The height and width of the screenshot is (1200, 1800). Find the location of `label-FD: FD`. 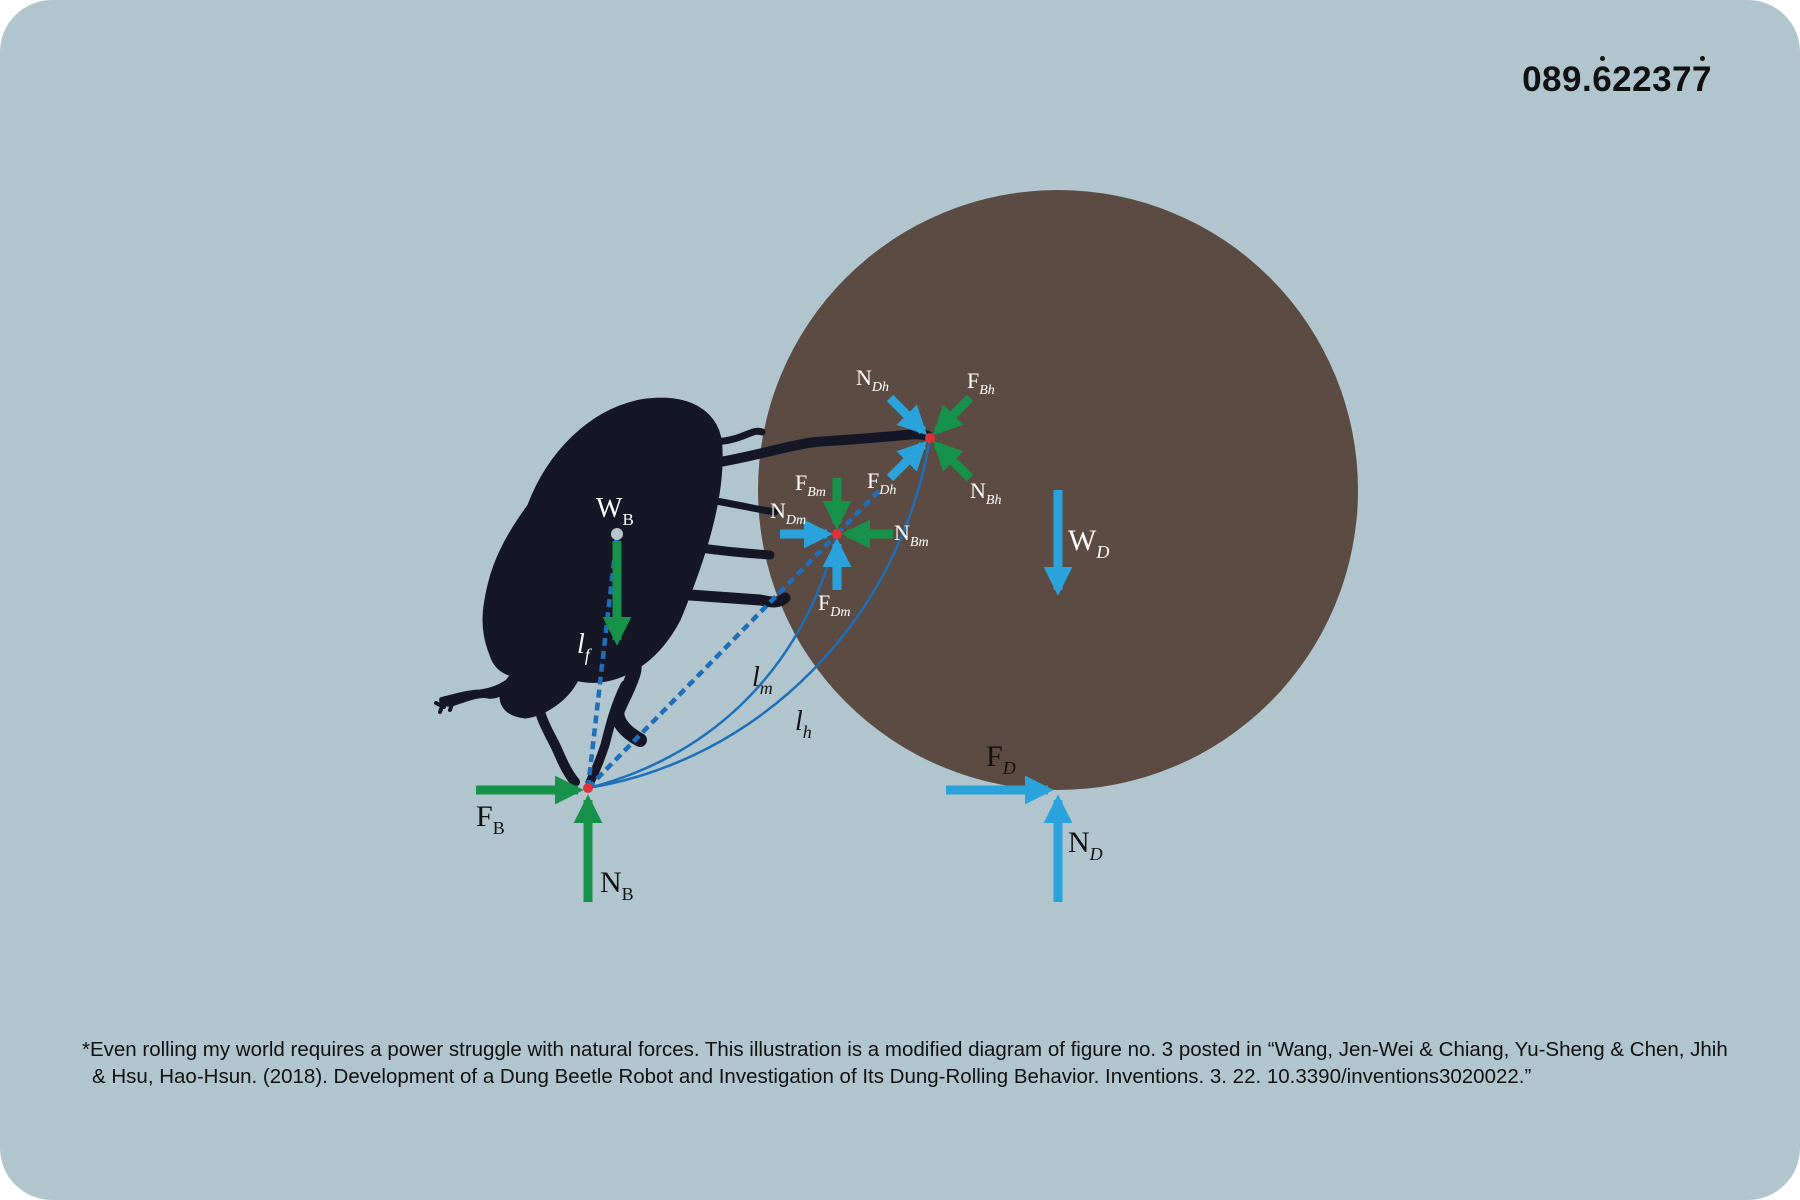

label-FD: FD is located at coordinates (1001, 759).